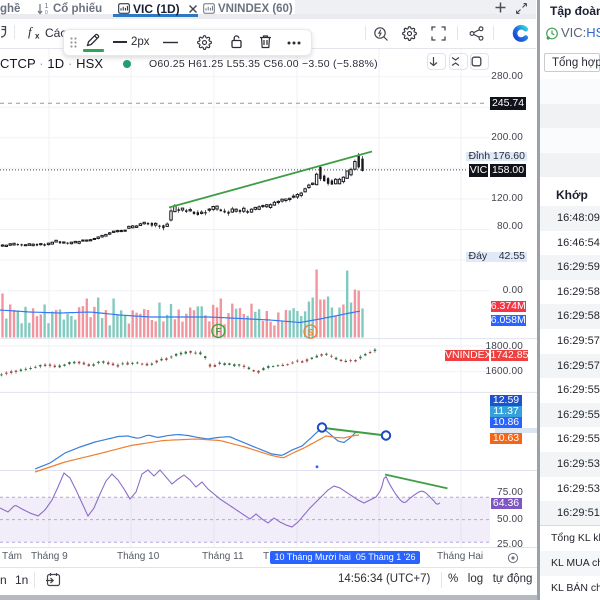 The image size is (600, 600). Describe the element at coordinates (37, 36) in the screenshot. I see `svg-text: x` at that location.